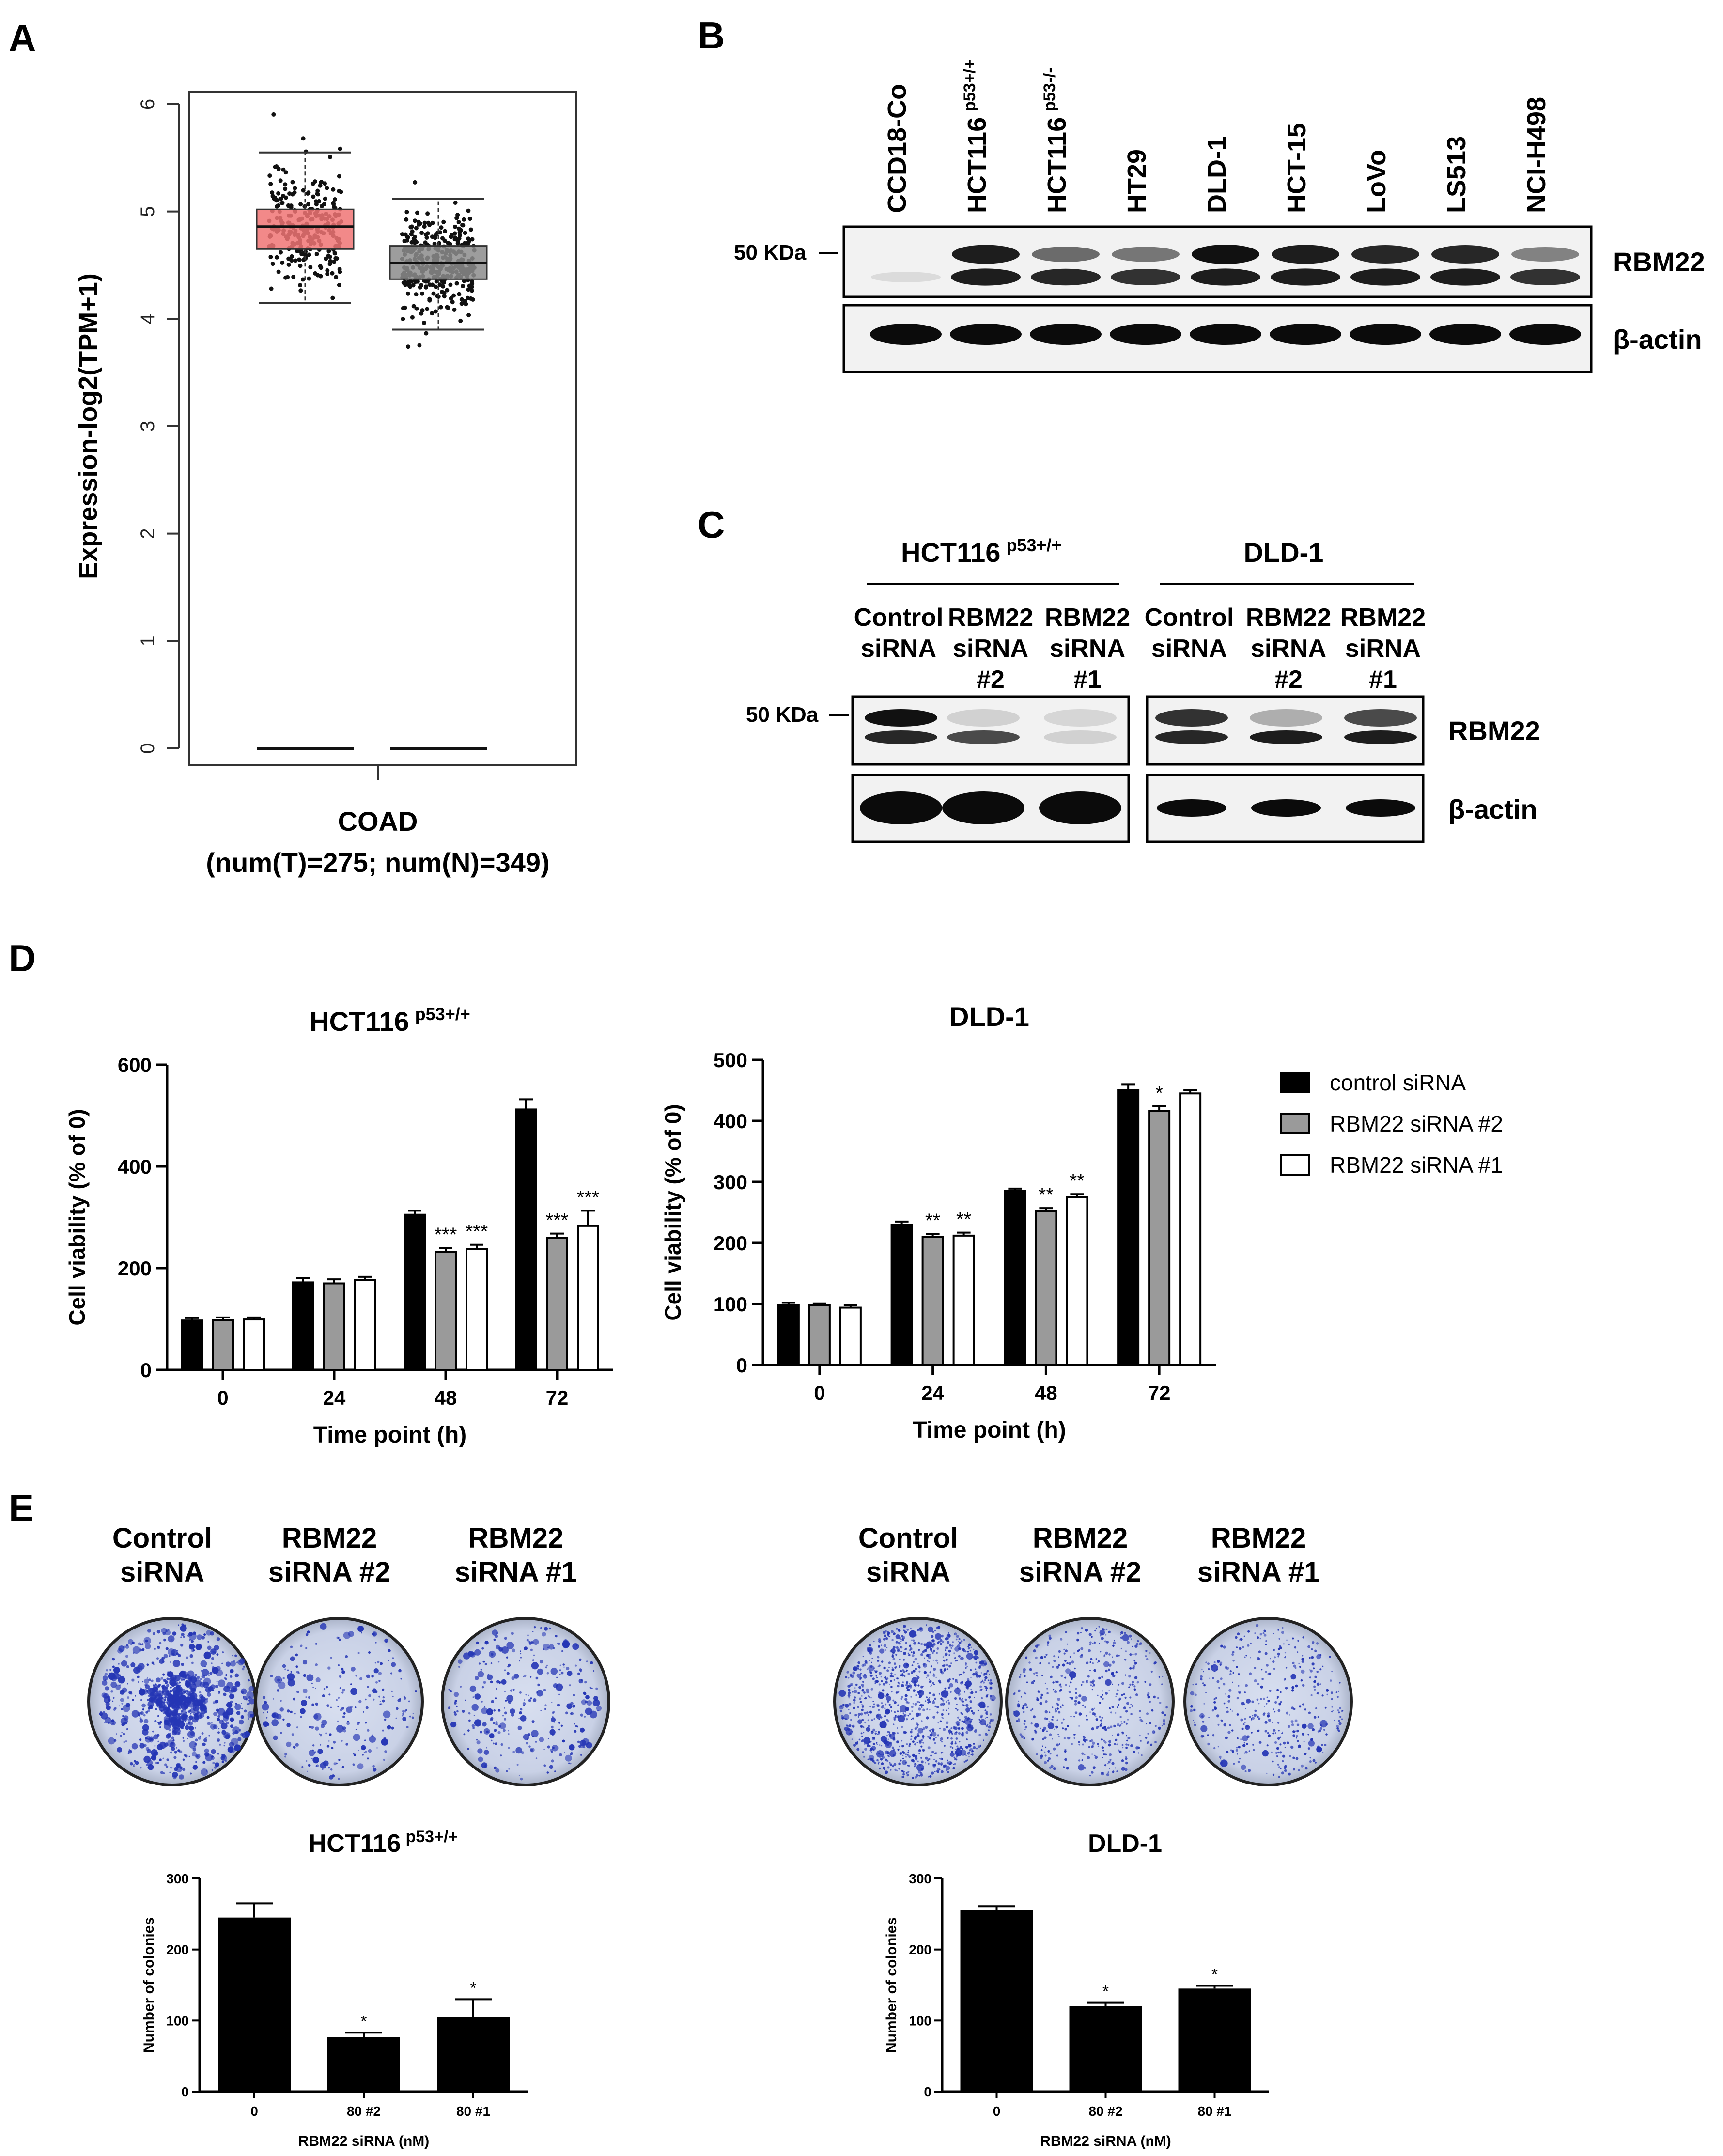 The height and width of the screenshot is (2156, 1723). I want to click on panel-a-y-tick-label: 2, so click(148, 533).